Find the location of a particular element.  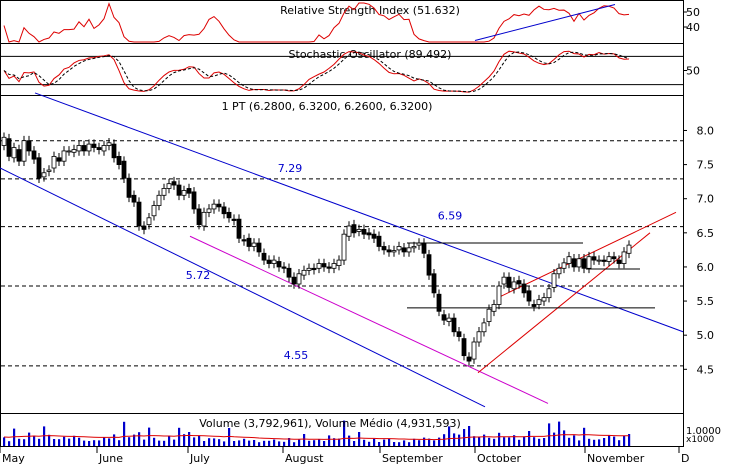

price-y-tick-label: 5.5 is located at coordinates (706, 301).